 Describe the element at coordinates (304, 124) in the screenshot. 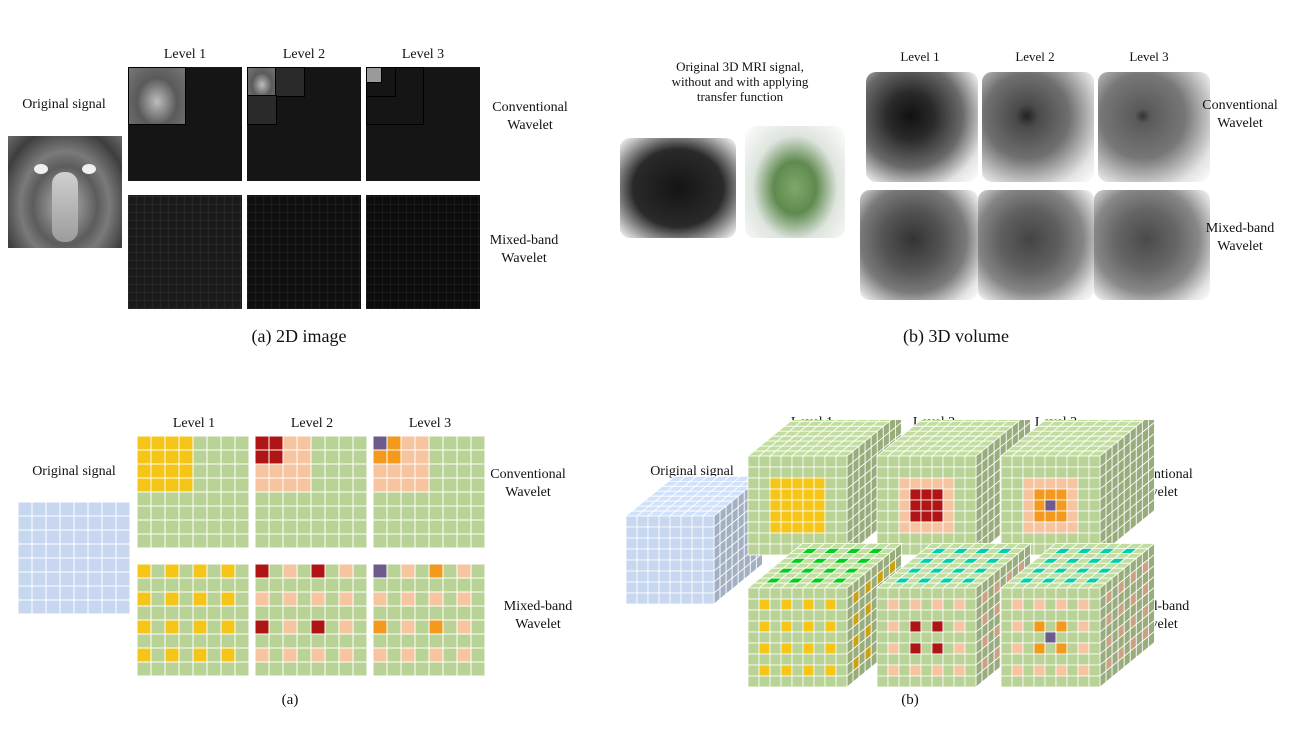

I see `conventional-level-2-image` at that location.